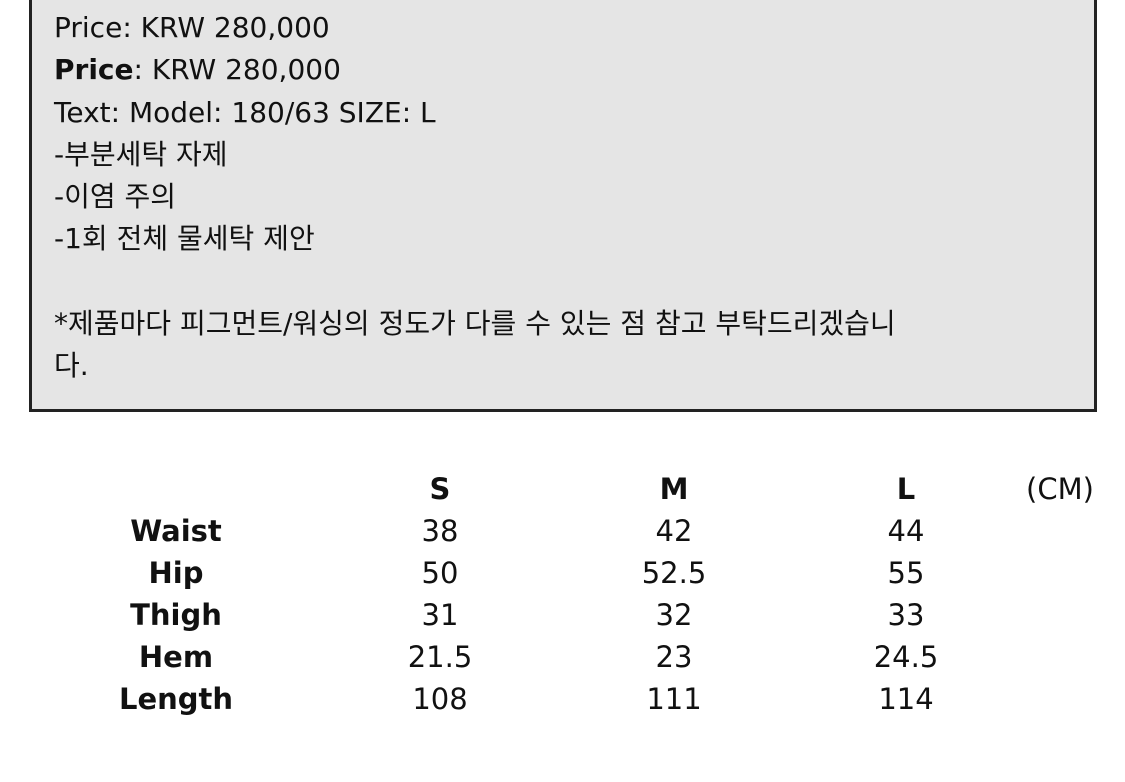  I want to click on size-row: Waist 38 42 44, so click(562, 531).